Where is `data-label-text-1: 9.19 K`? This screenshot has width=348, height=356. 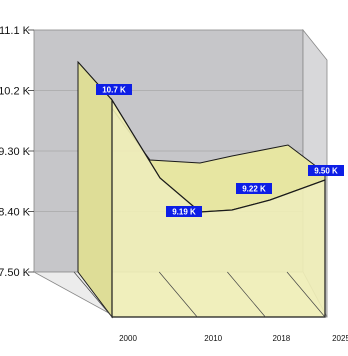
data-label-text-1: 9.19 K is located at coordinates (184, 212).